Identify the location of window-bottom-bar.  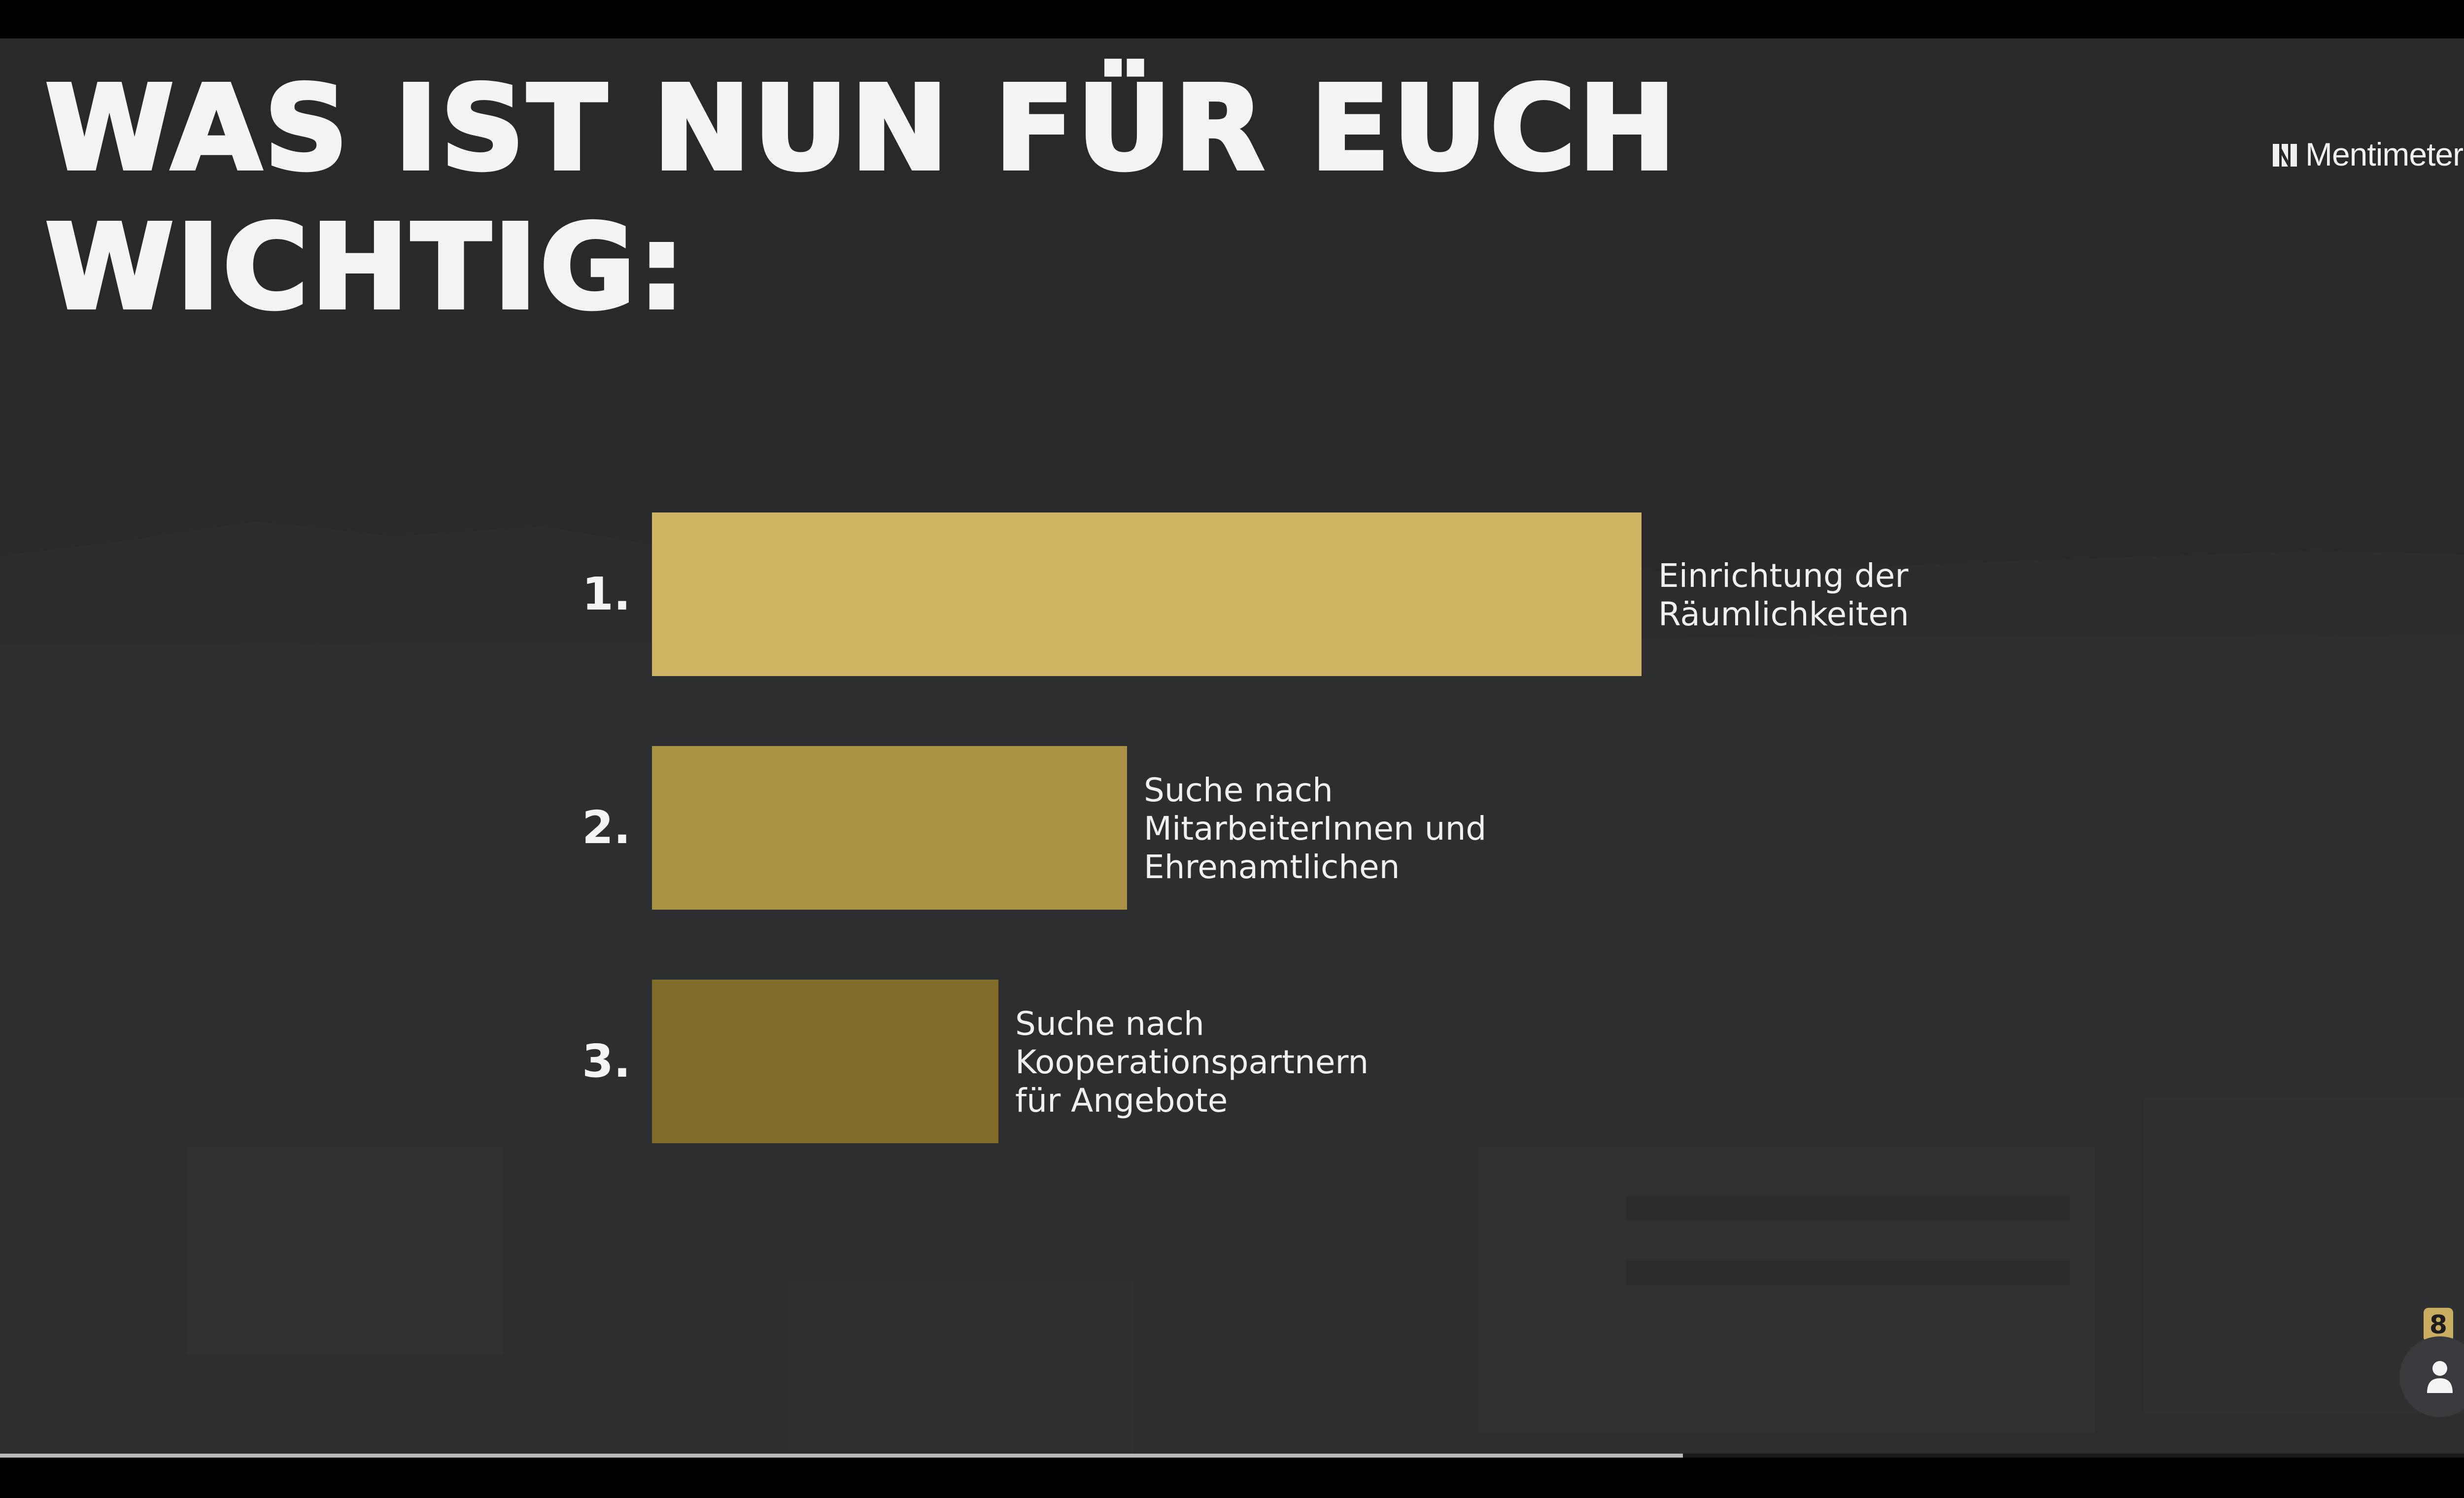
(1232, 1478).